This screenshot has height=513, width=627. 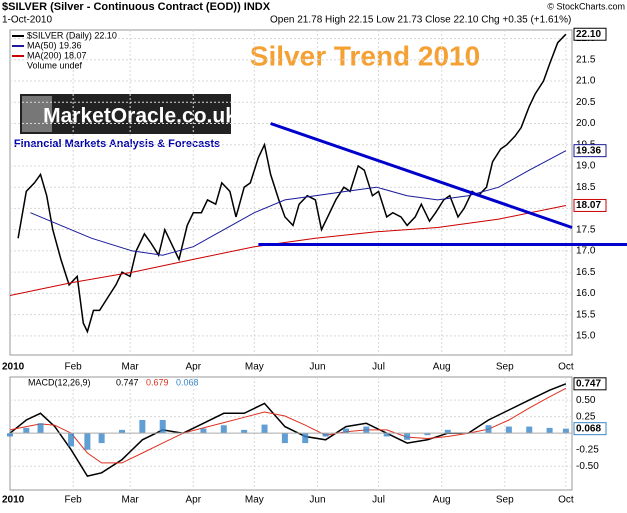 What do you see at coordinates (157, 382) in the screenshot?
I see `legend-label: 0.679` at bounding box center [157, 382].